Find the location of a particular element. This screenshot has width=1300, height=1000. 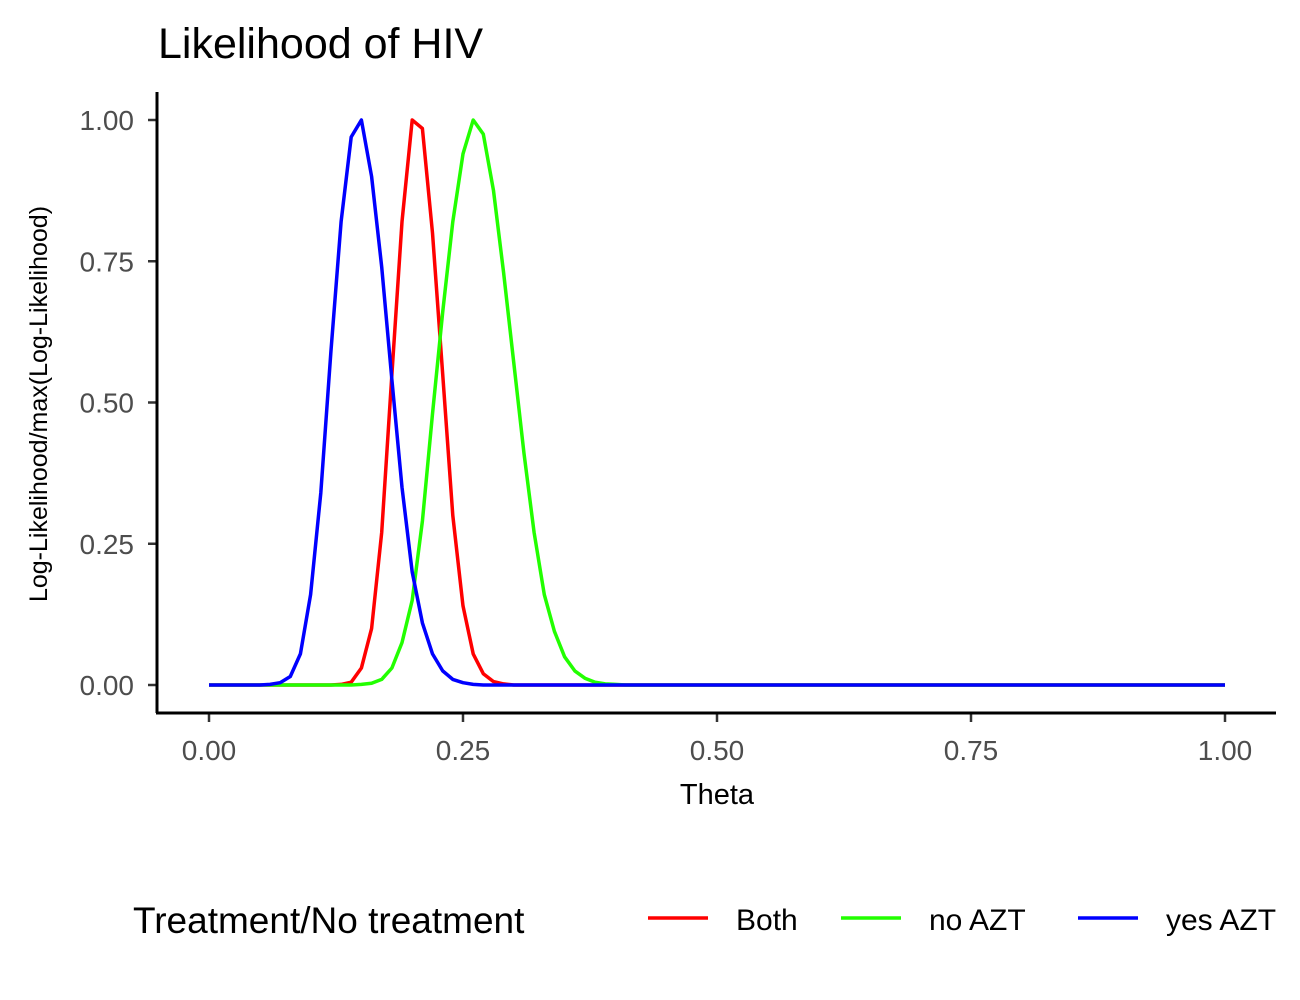

y-tick-label: 0.75 is located at coordinates (107, 261).